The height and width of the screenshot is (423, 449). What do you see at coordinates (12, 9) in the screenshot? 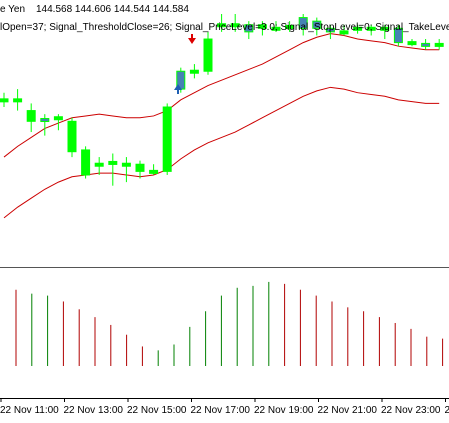
I see `symbol-label: e Yen` at bounding box center [12, 9].